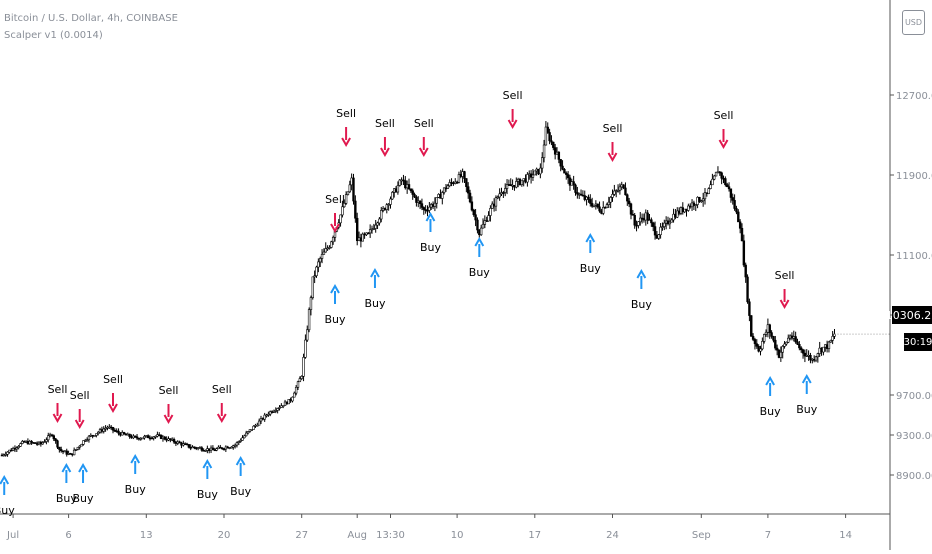 The width and height of the screenshot is (932, 554). What do you see at coordinates (224, 535) in the screenshot?
I see `x-tick-label: 20` at bounding box center [224, 535].